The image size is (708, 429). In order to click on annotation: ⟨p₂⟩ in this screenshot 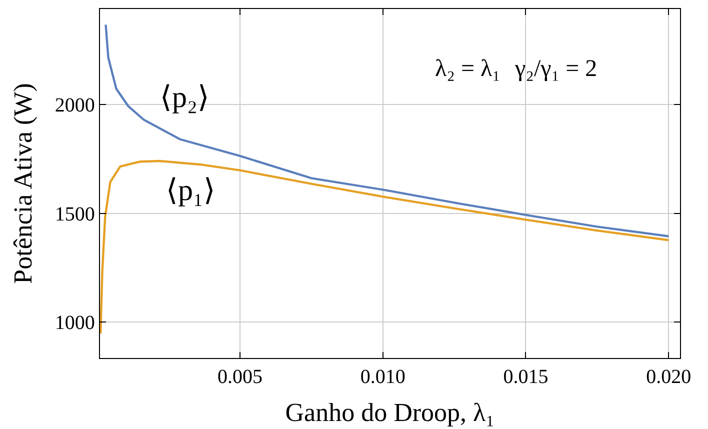, I will do `click(185, 97)`.